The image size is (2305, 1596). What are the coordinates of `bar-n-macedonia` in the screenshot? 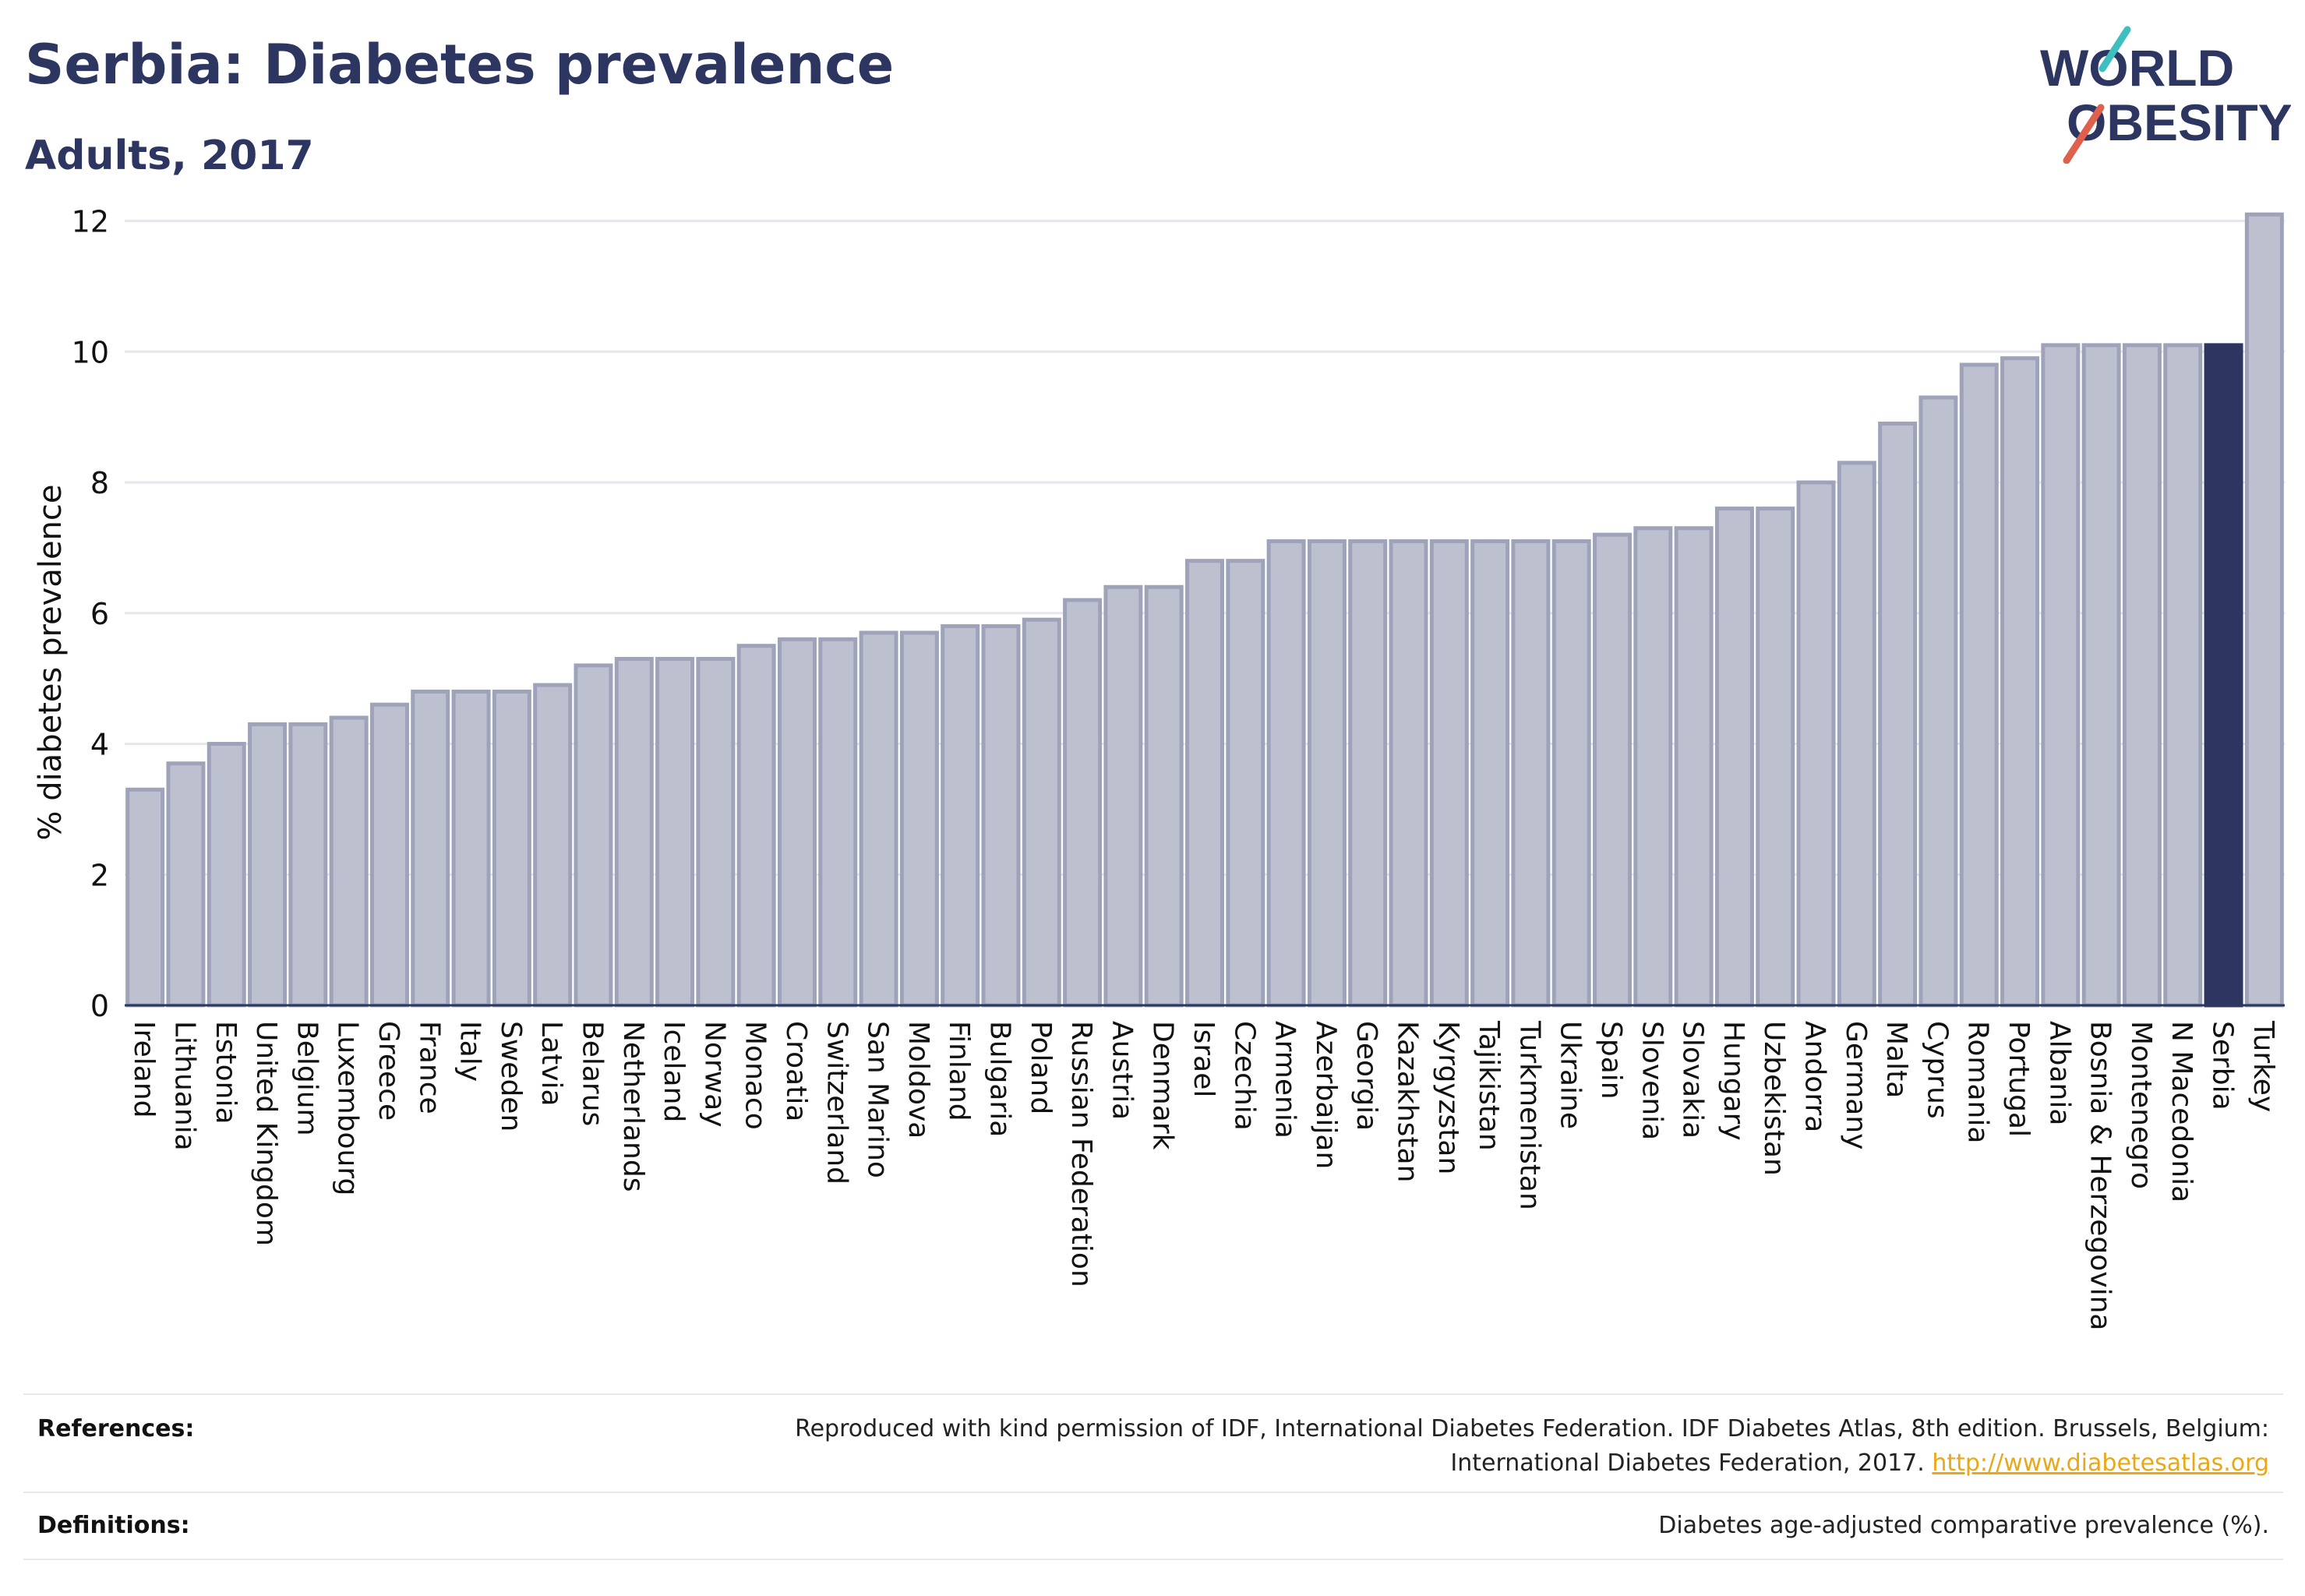 It's located at (2183, 675).